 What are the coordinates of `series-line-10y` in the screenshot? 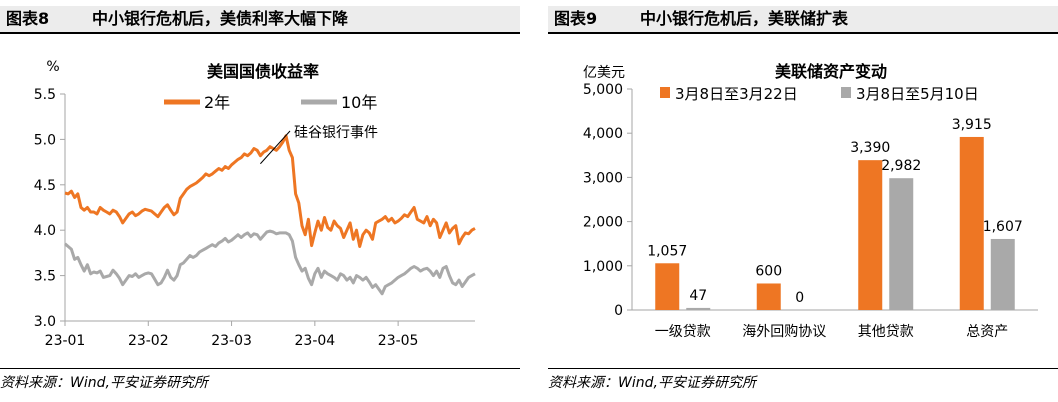 It's located at (270, 262).